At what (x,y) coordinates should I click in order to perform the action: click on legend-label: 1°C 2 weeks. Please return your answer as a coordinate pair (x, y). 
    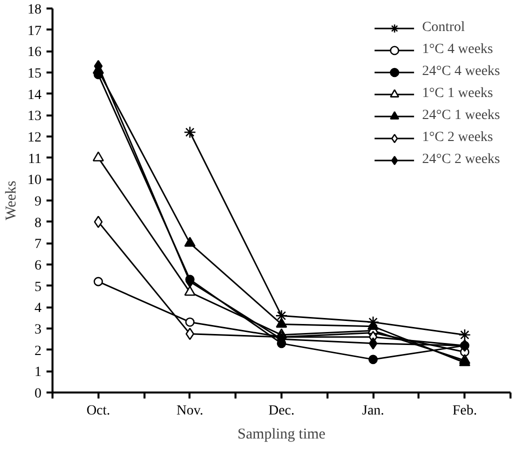
    Looking at the image, I should click on (457, 138).